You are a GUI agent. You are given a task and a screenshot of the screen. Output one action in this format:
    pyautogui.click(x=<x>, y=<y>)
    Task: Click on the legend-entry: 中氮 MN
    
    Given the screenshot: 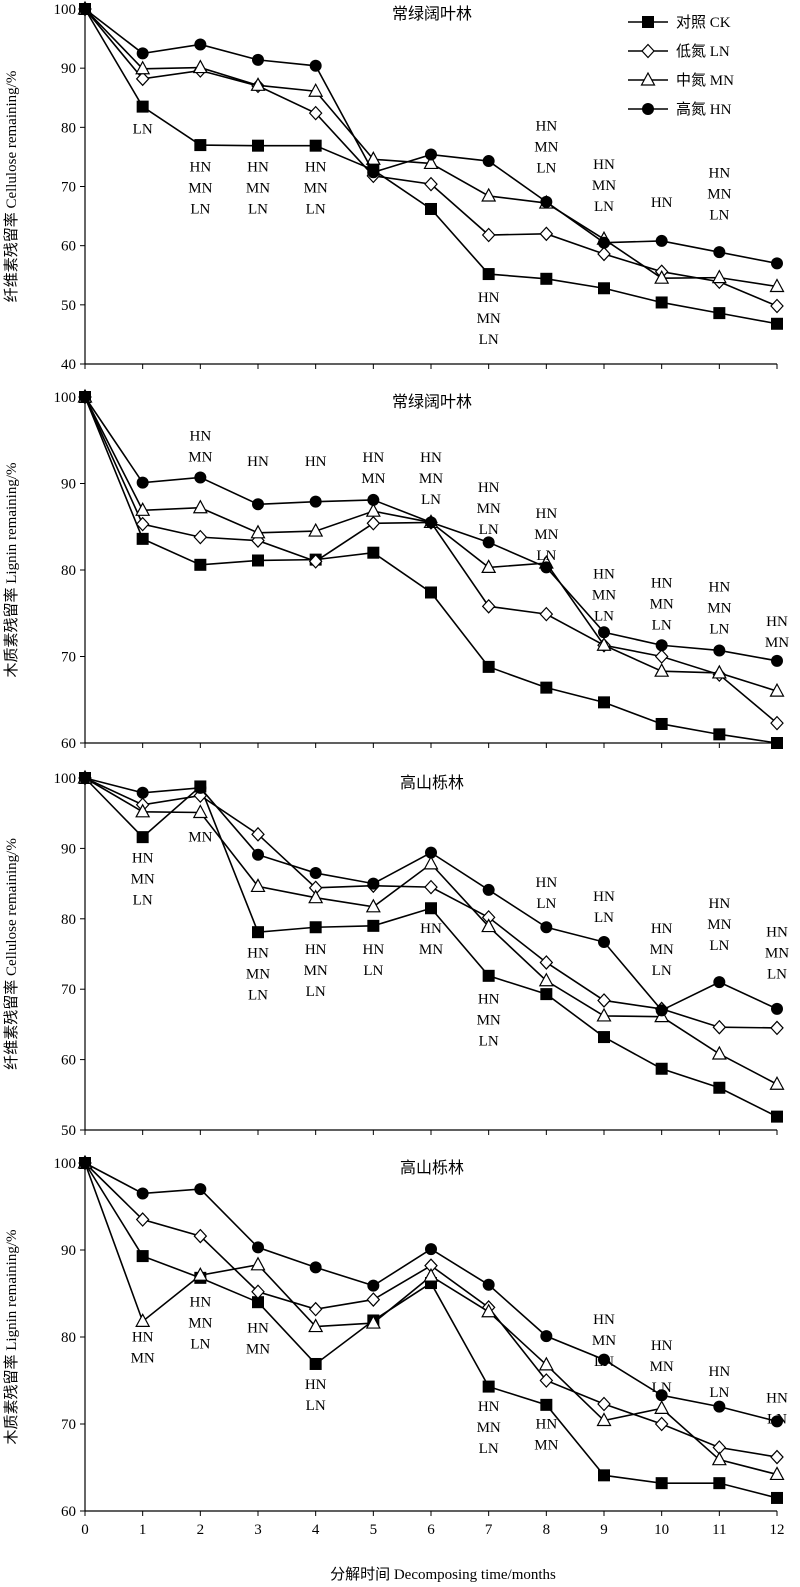 What is the action you would take?
    pyautogui.click(x=681, y=80)
    